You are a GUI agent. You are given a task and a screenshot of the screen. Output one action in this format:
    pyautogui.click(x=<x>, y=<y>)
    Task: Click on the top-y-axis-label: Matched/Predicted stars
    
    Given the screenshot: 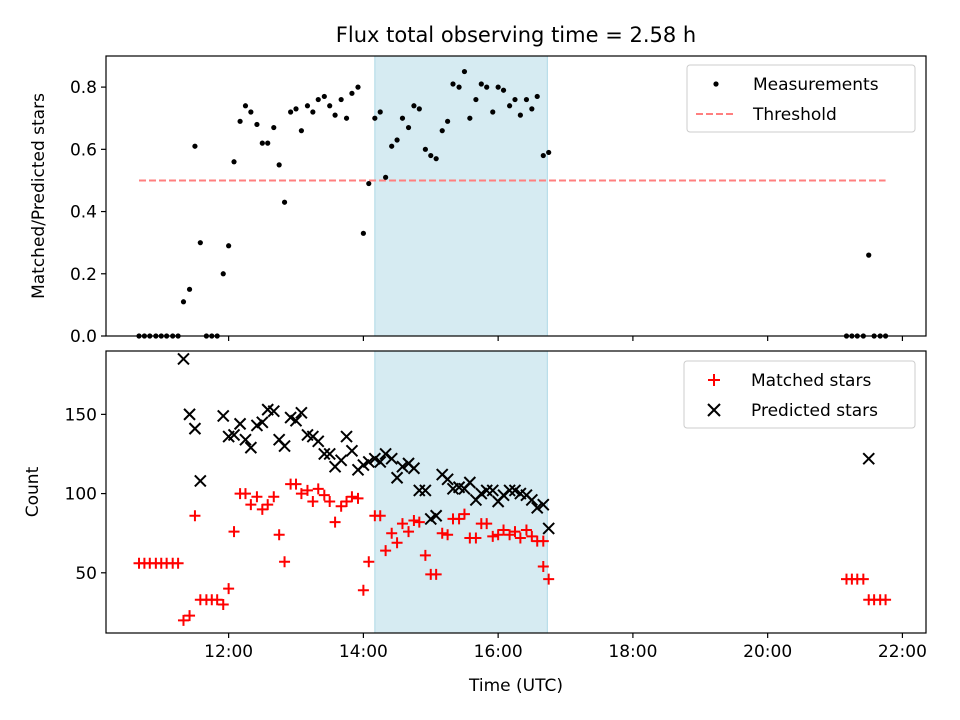 What is the action you would take?
    pyautogui.click(x=39, y=196)
    